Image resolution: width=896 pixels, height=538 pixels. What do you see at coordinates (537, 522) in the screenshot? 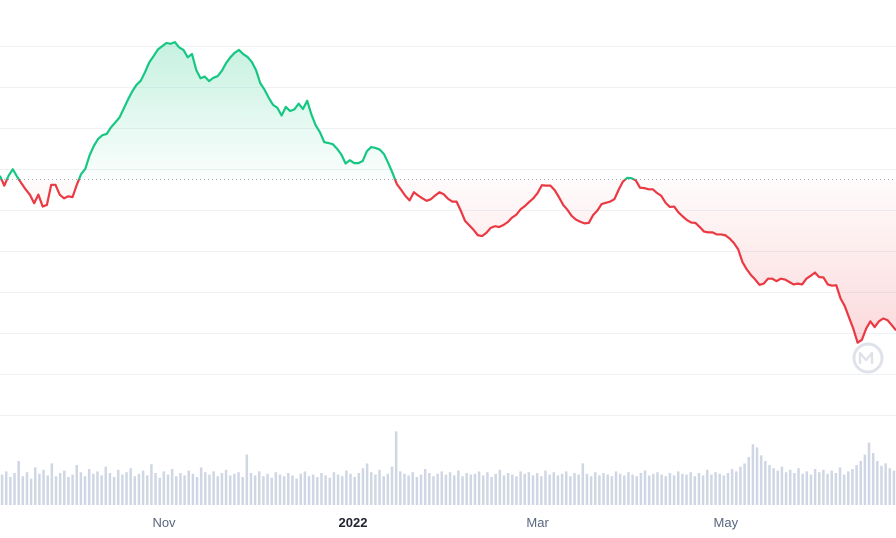
I see `x-tick-label: Mar` at bounding box center [537, 522].